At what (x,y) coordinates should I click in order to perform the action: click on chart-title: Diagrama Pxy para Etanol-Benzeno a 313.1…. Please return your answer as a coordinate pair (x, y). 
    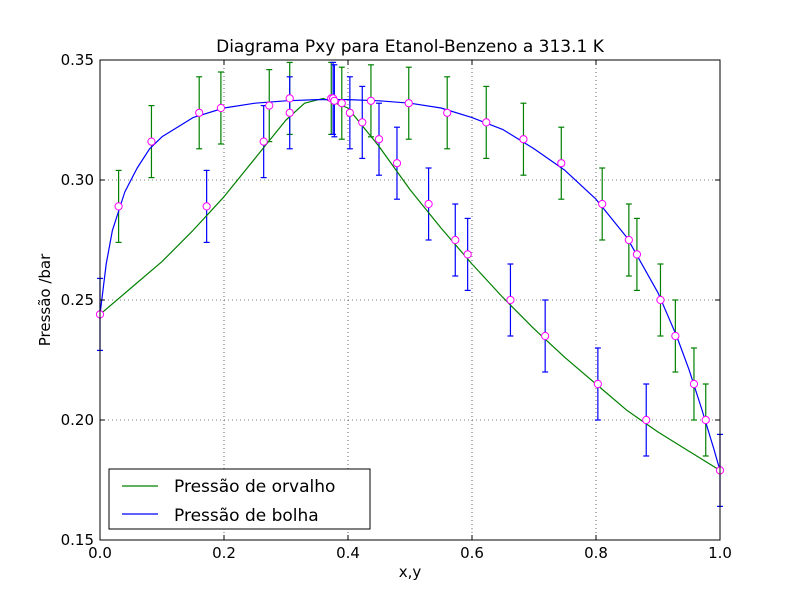
    Looking at the image, I should click on (410, 47).